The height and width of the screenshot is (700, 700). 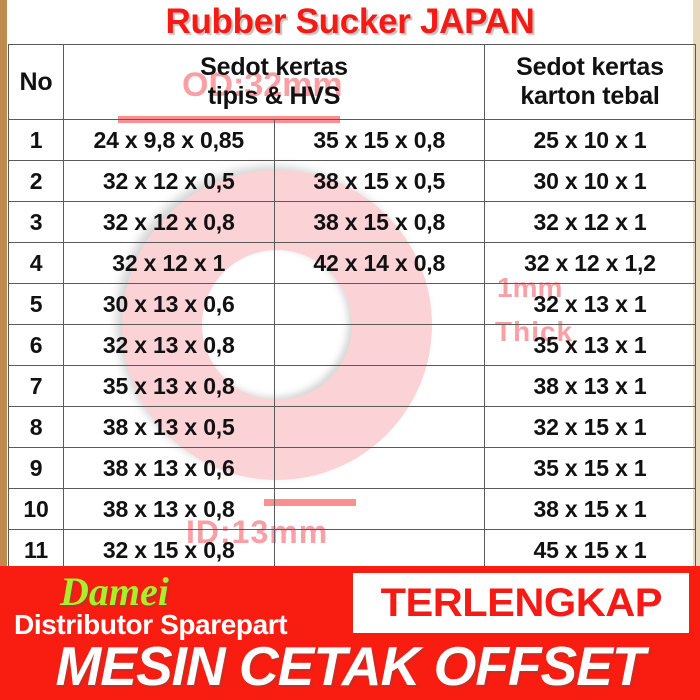 I want to click on product-category: MESIN CETAK OFFSET, so click(x=350, y=666).